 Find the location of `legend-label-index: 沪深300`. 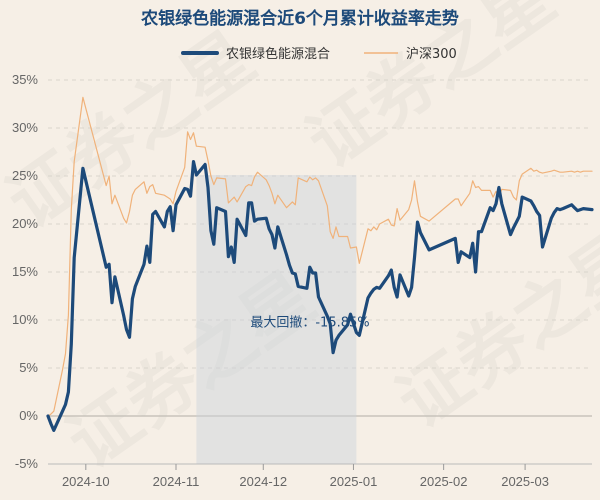

legend-label-index: 沪深300 is located at coordinates (431, 54).